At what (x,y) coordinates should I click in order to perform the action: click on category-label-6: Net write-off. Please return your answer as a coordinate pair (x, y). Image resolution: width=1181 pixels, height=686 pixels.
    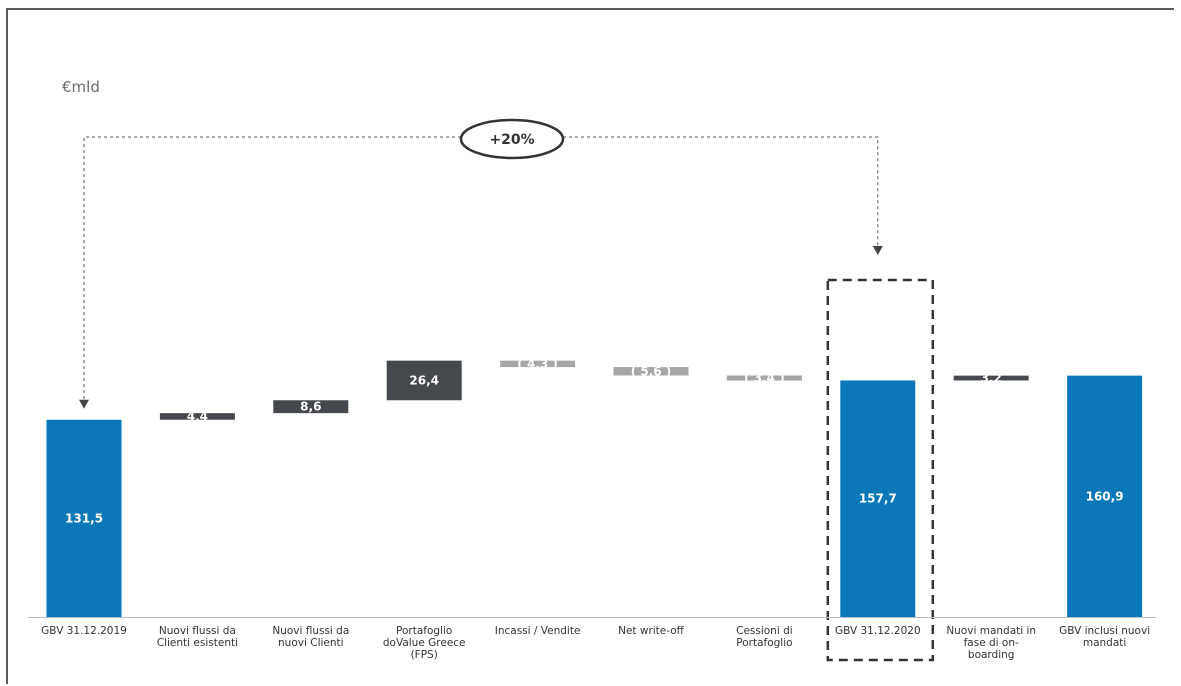
    Looking at the image, I should click on (651, 631).